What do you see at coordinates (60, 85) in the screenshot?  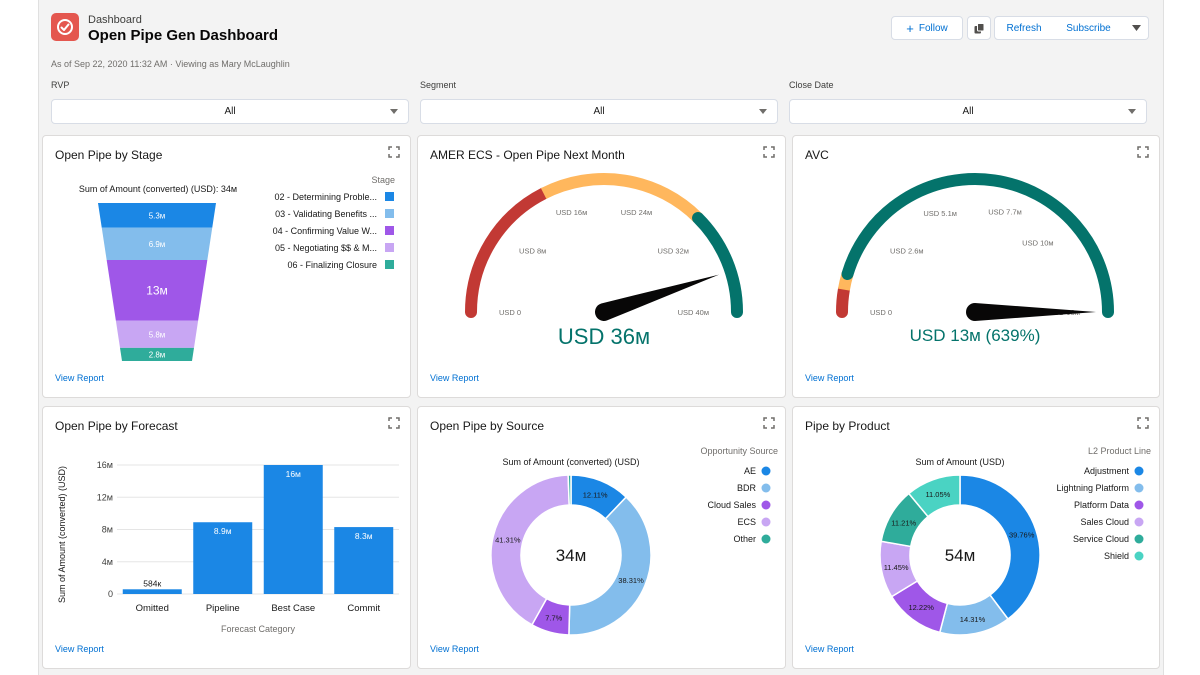 I see `filter-label-rvp: RVP` at bounding box center [60, 85].